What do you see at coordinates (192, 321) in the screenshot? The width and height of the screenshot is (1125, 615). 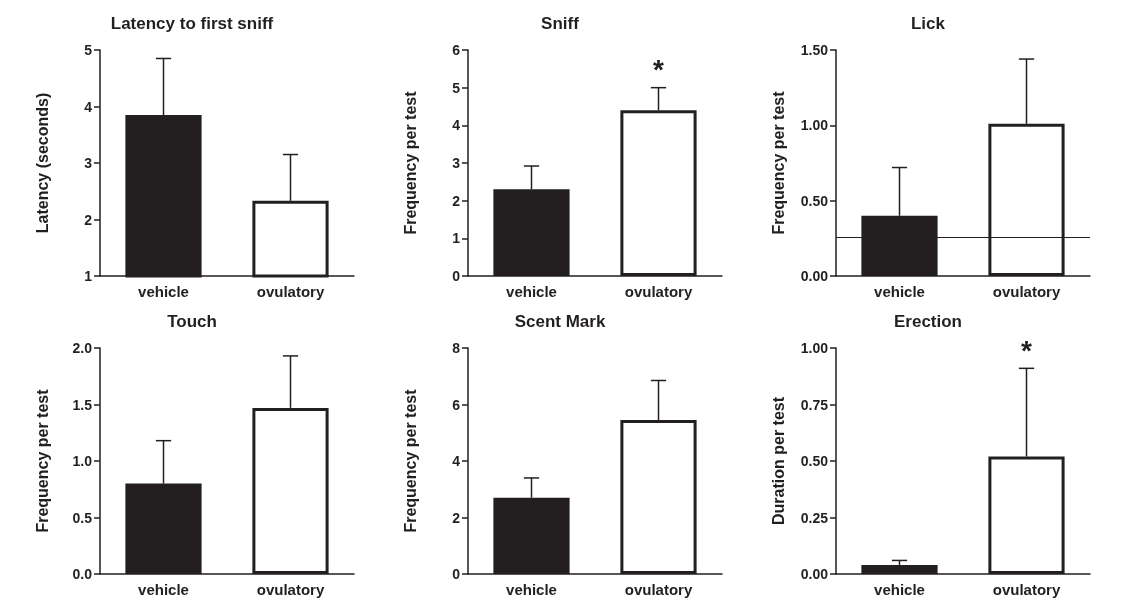 I see `chart-title: Touch` at bounding box center [192, 321].